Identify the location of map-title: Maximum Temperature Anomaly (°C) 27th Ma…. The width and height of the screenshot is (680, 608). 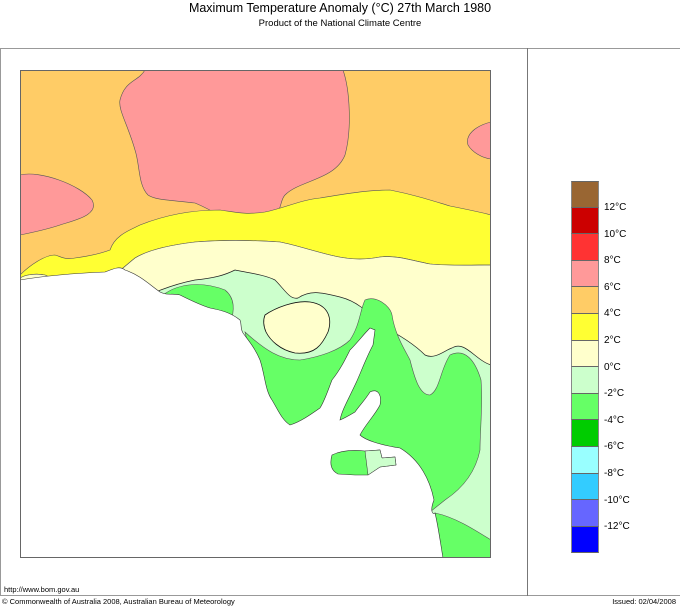
(340, 8).